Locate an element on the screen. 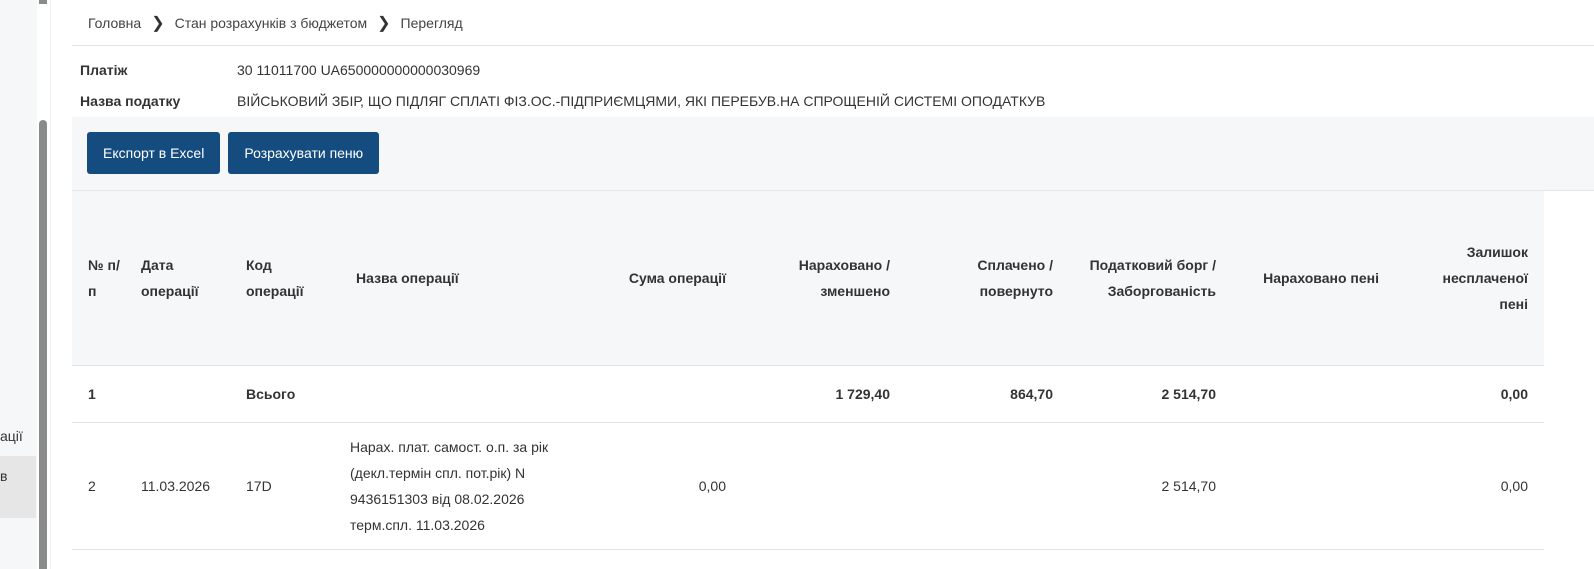 The width and height of the screenshot is (1594, 569). col-accrued: Нараховано / зменшено is located at coordinates (824, 278).